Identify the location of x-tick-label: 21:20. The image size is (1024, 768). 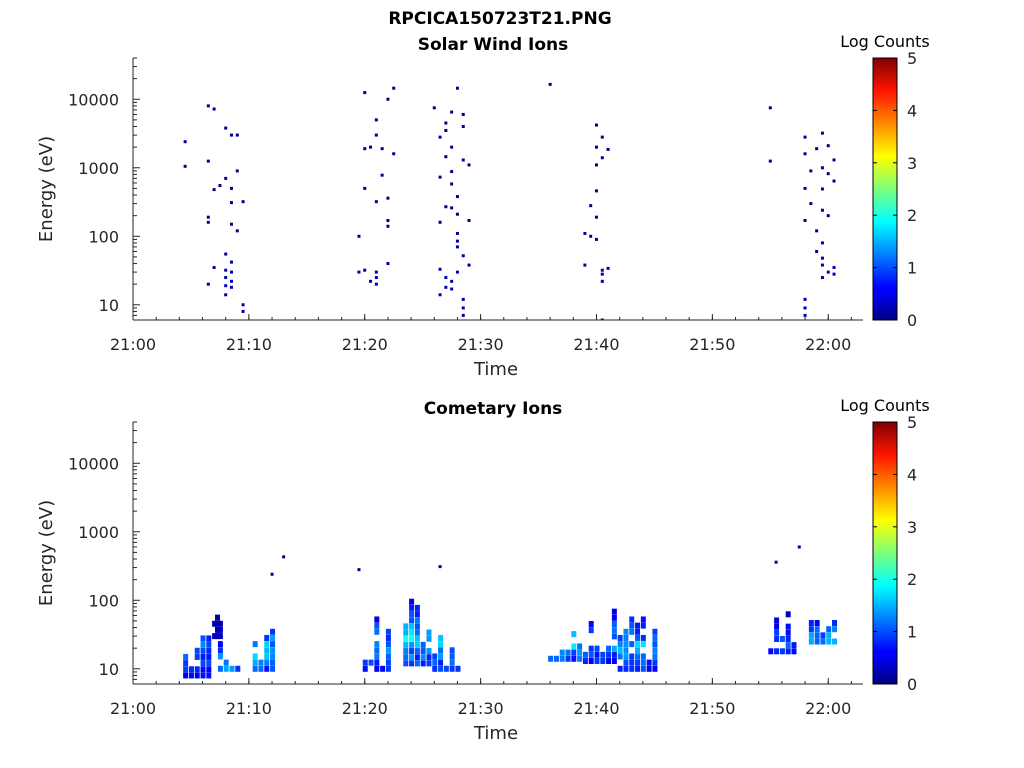
(365, 708).